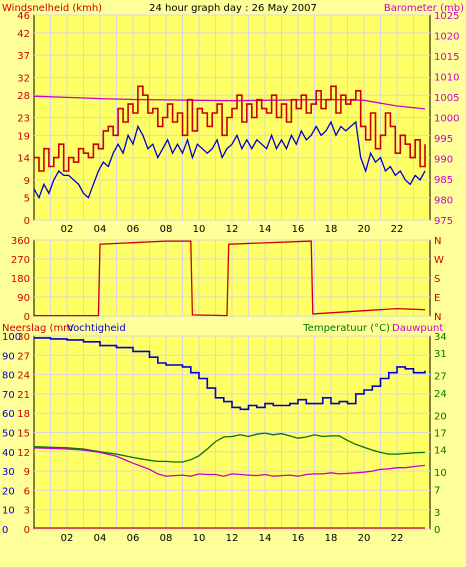  Describe the element at coordinates (23, 56) in the screenshot. I see `wind-speed-tick-label: 37` at that location.